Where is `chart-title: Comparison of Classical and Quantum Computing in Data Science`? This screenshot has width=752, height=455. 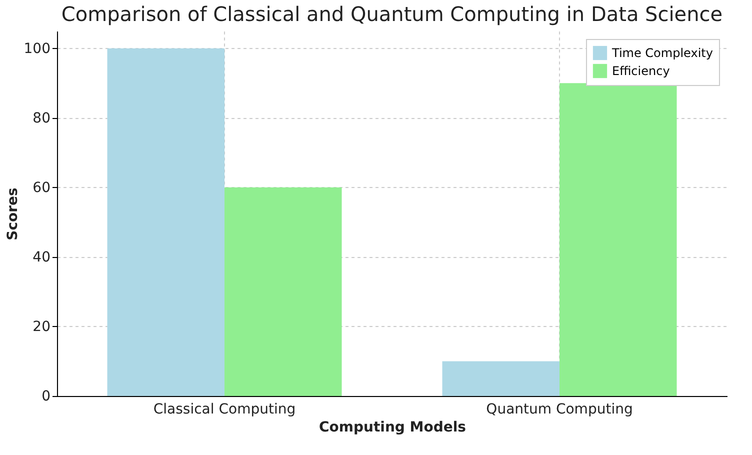 chart-title: Comparison of Classical and Quantum Computing in Data Science is located at coordinates (392, 14).